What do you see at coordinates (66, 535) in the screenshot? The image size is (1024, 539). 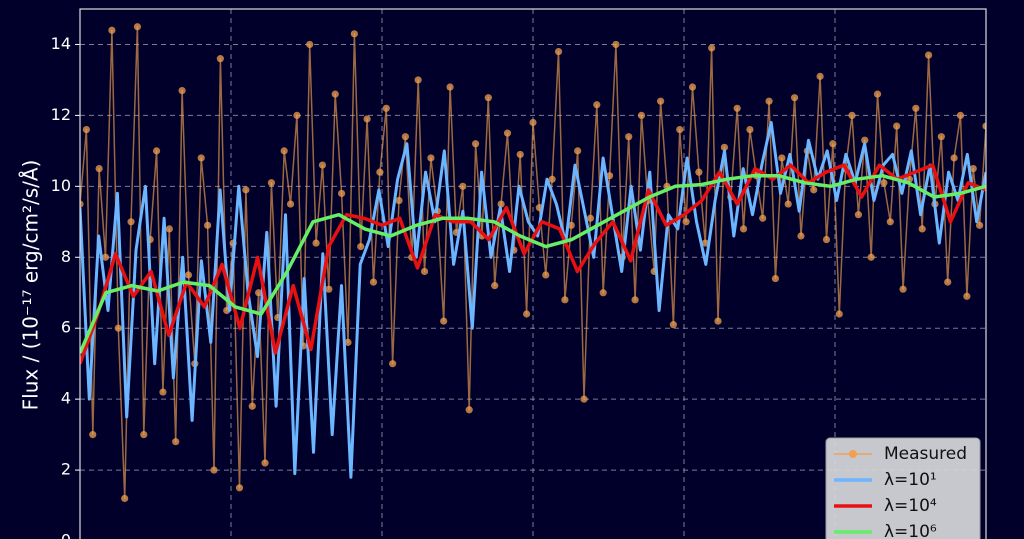 I see `y-tick-label: 0` at bounding box center [66, 535].